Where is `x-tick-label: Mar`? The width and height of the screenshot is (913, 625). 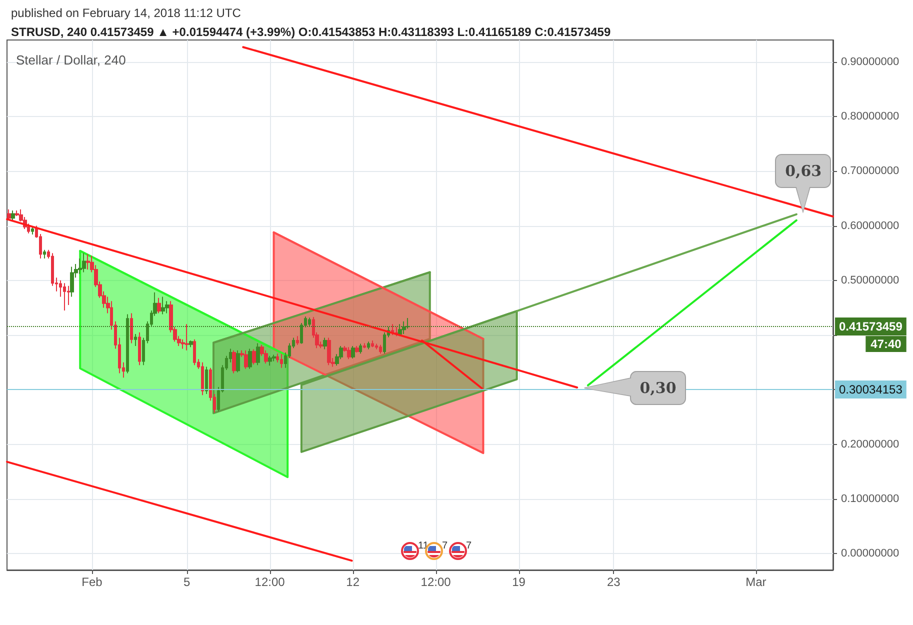 x-tick-label: Mar is located at coordinates (756, 582).